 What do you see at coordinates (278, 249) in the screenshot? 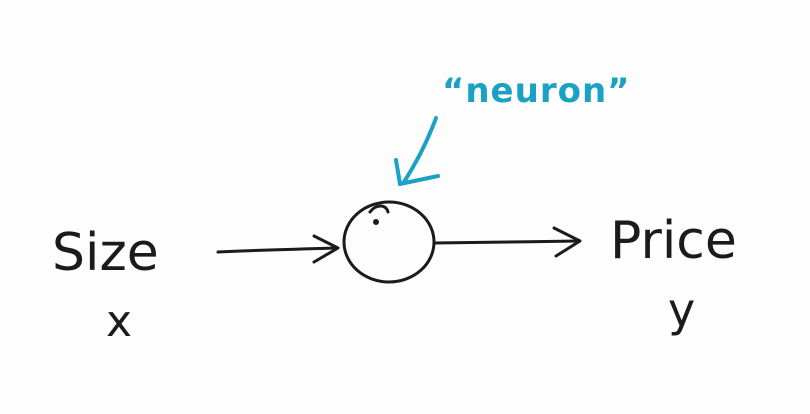
I see `input-arrow` at bounding box center [278, 249].